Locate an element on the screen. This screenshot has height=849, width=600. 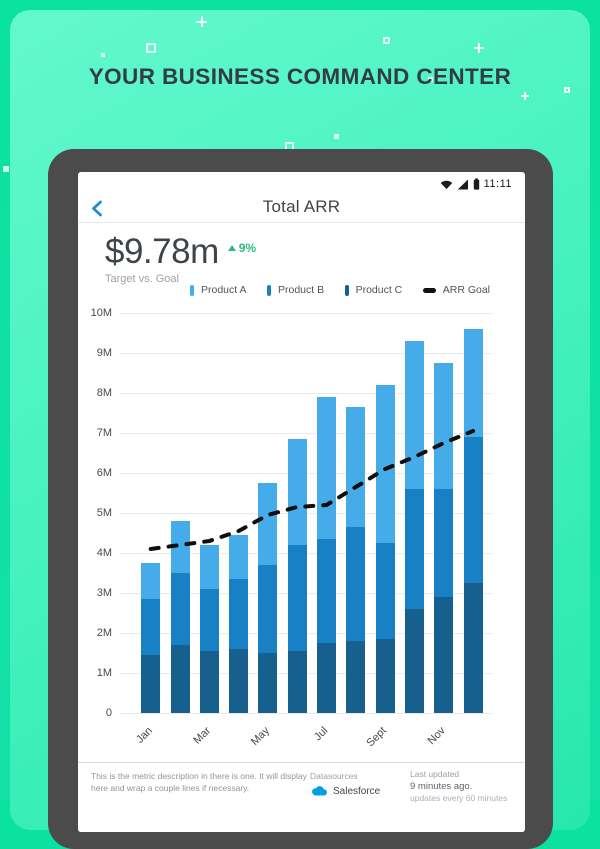
arr-goal-line is located at coordinates (311, 490).